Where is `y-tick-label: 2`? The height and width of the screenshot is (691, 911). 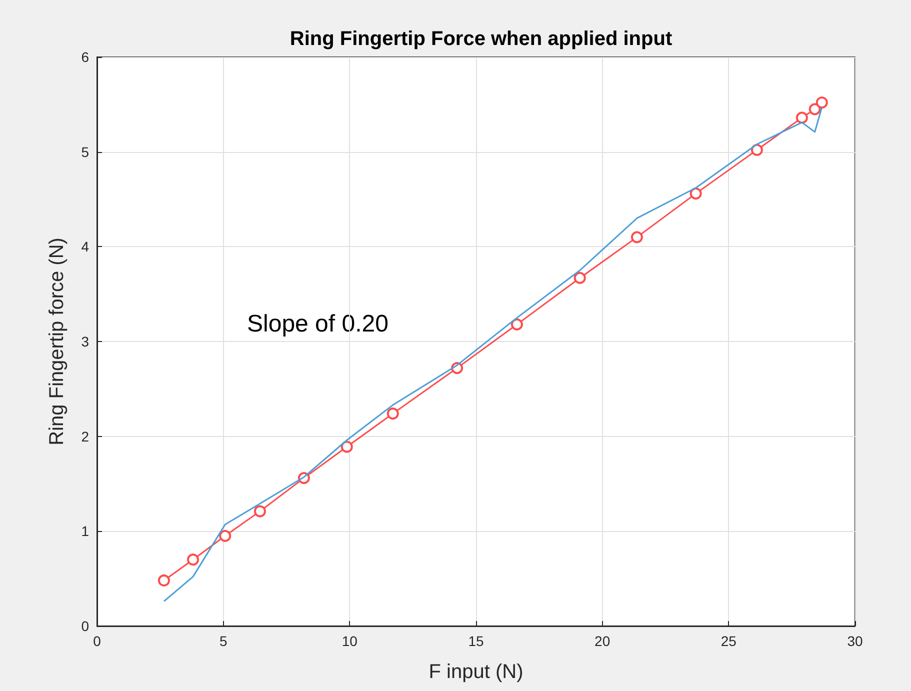 y-tick-label: 2 is located at coordinates (85, 436).